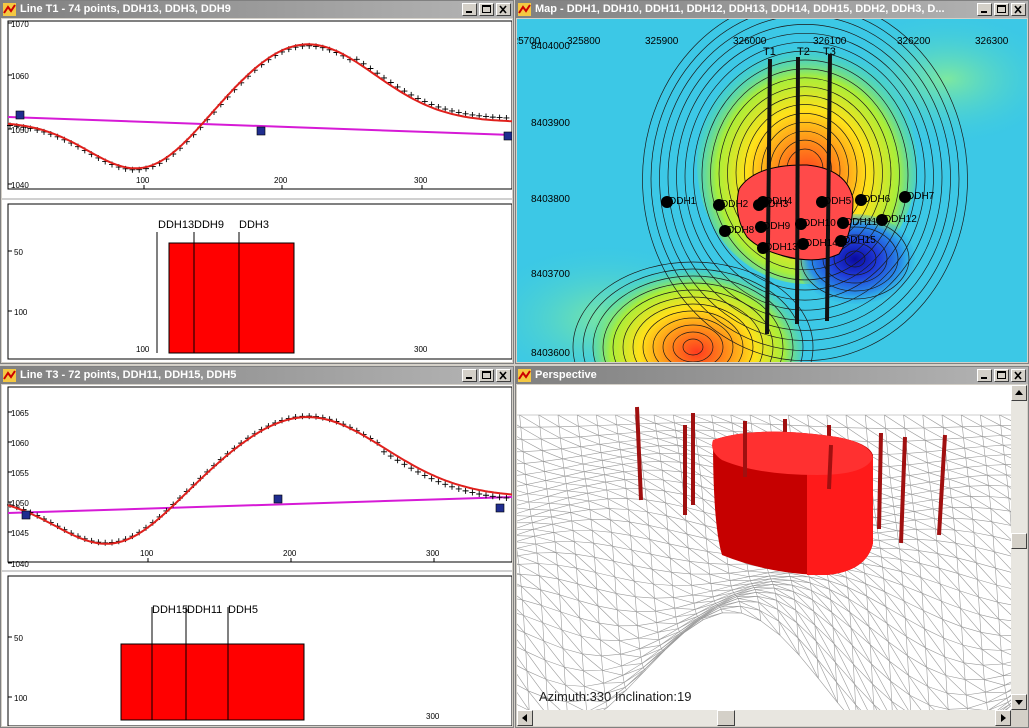 The height and width of the screenshot is (728, 1029). I want to click on line-t3-titlebar: Line T3 - 72 points, DDH11, DDH15, DDH5, so click(257, 375).